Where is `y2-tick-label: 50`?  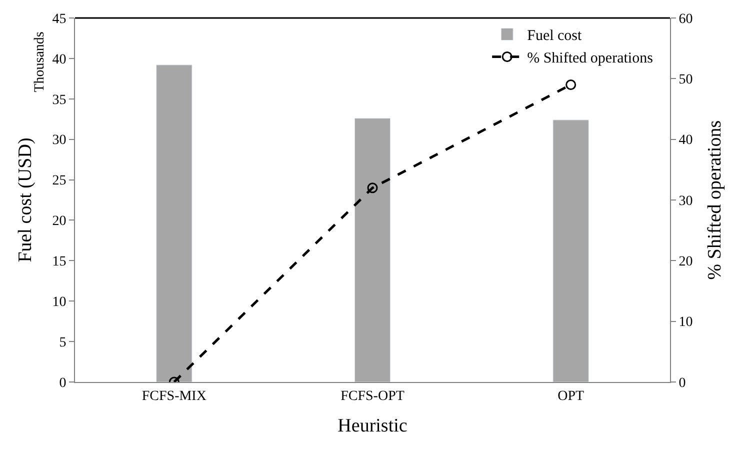 y2-tick-label: 50 is located at coordinates (685, 80).